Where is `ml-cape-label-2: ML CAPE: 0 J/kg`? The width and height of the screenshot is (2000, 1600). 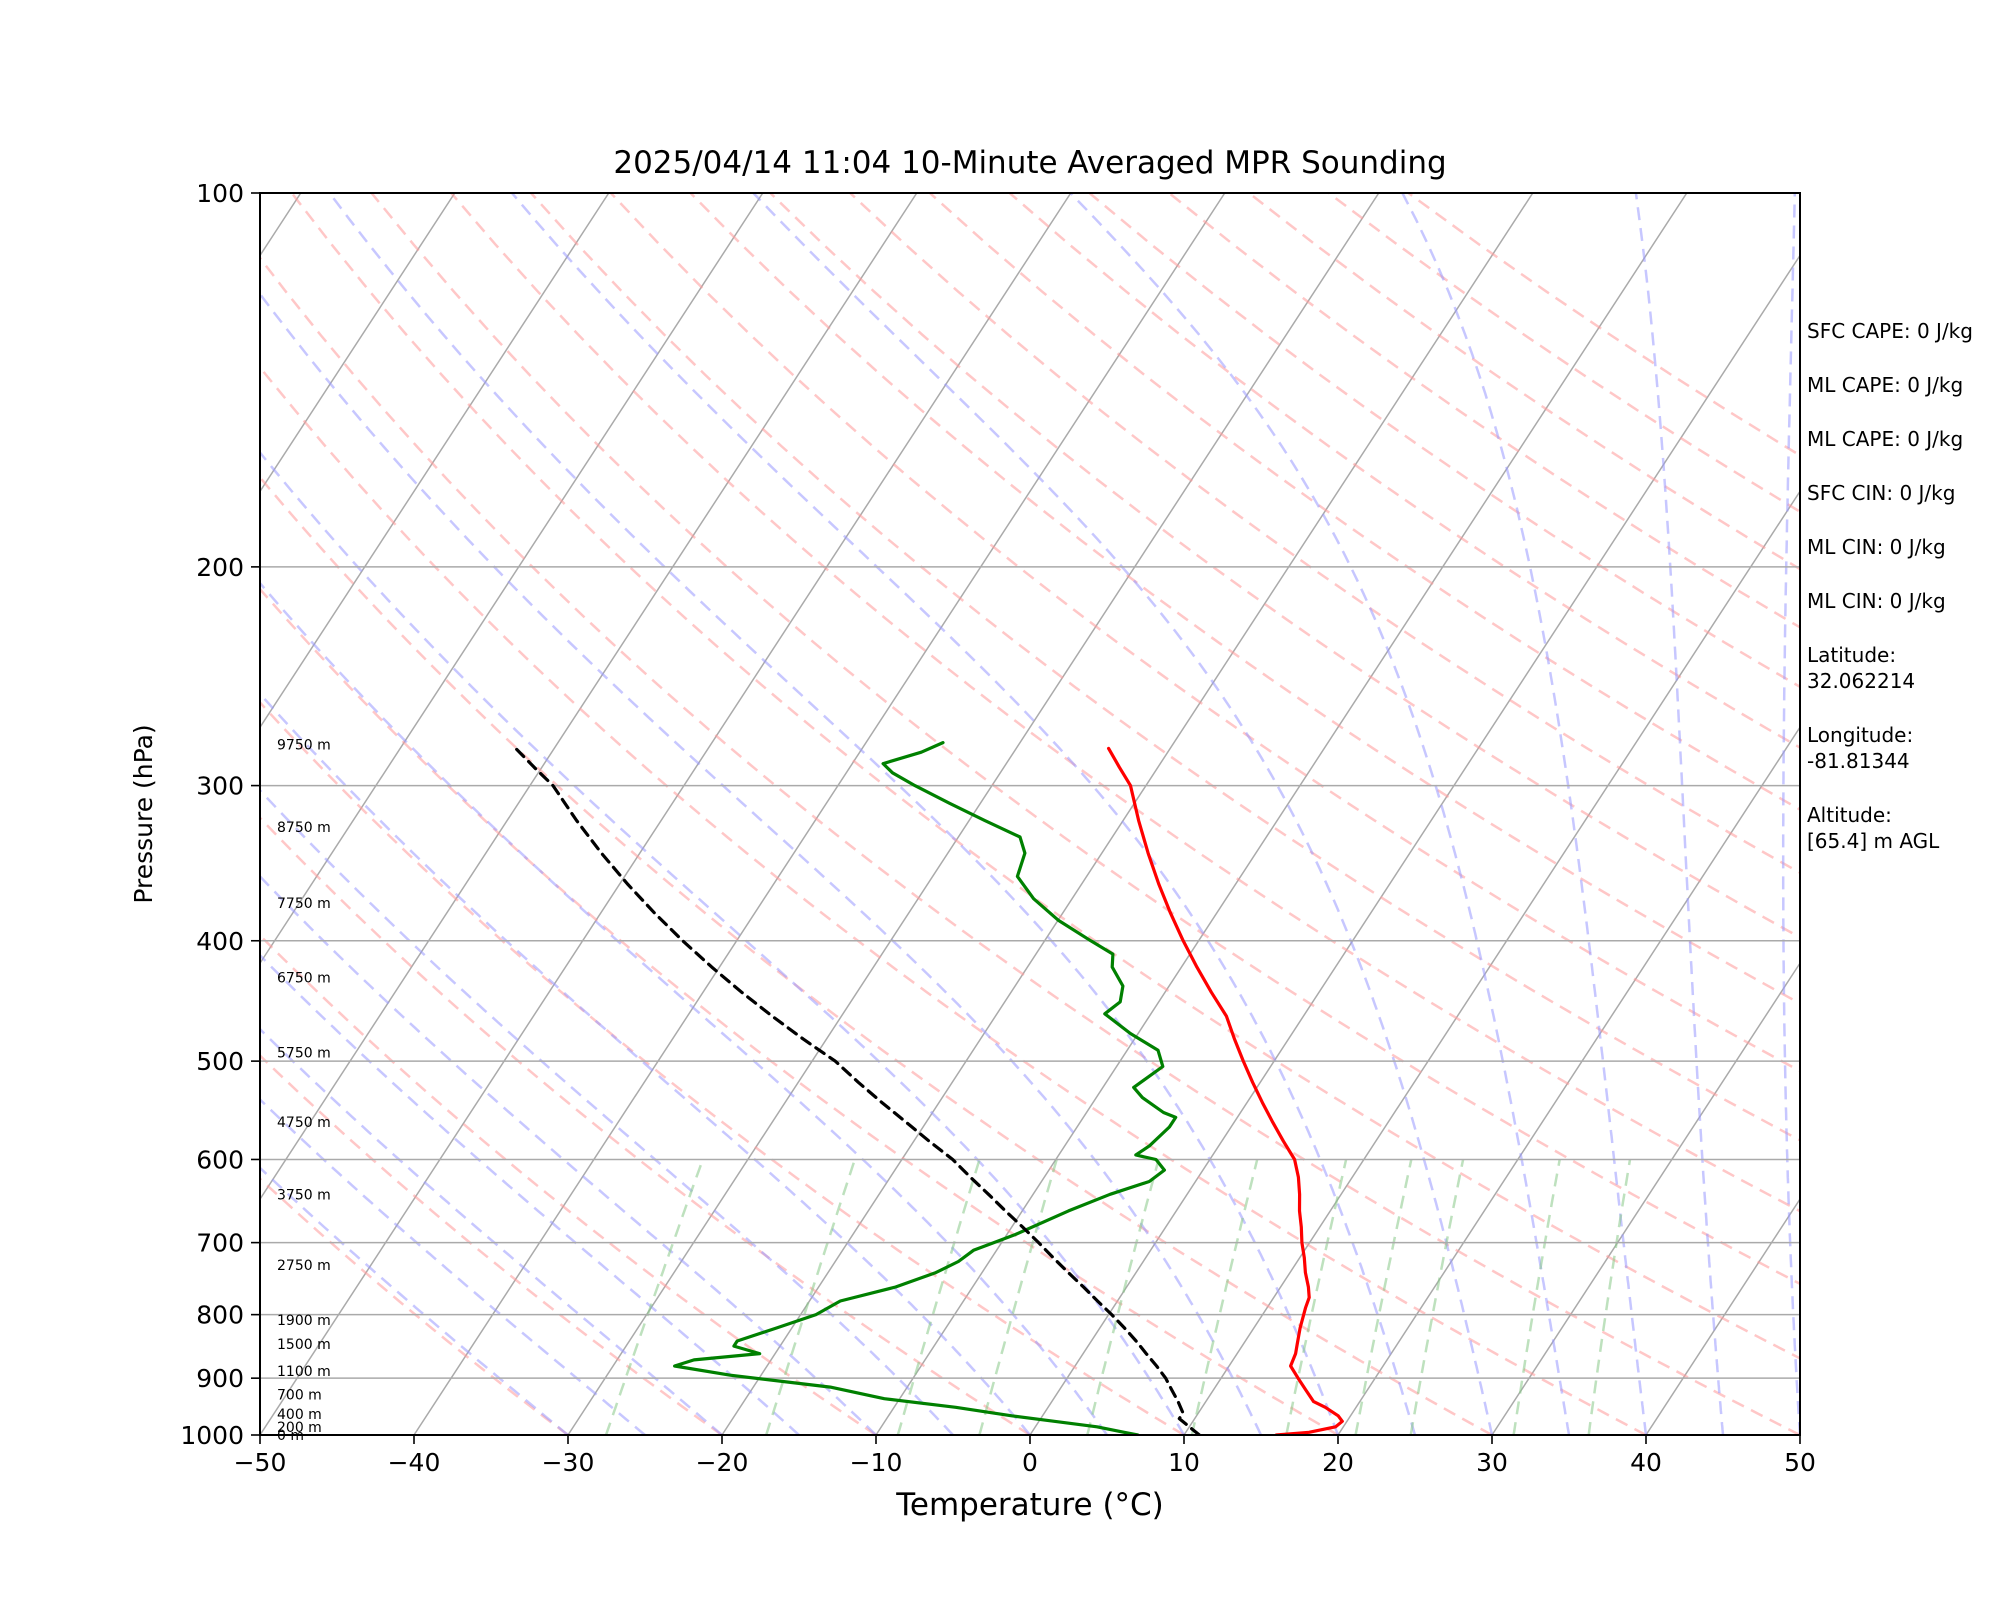
ml-cape-label-2: ML CAPE: 0 J/kg is located at coordinates (1885, 439).